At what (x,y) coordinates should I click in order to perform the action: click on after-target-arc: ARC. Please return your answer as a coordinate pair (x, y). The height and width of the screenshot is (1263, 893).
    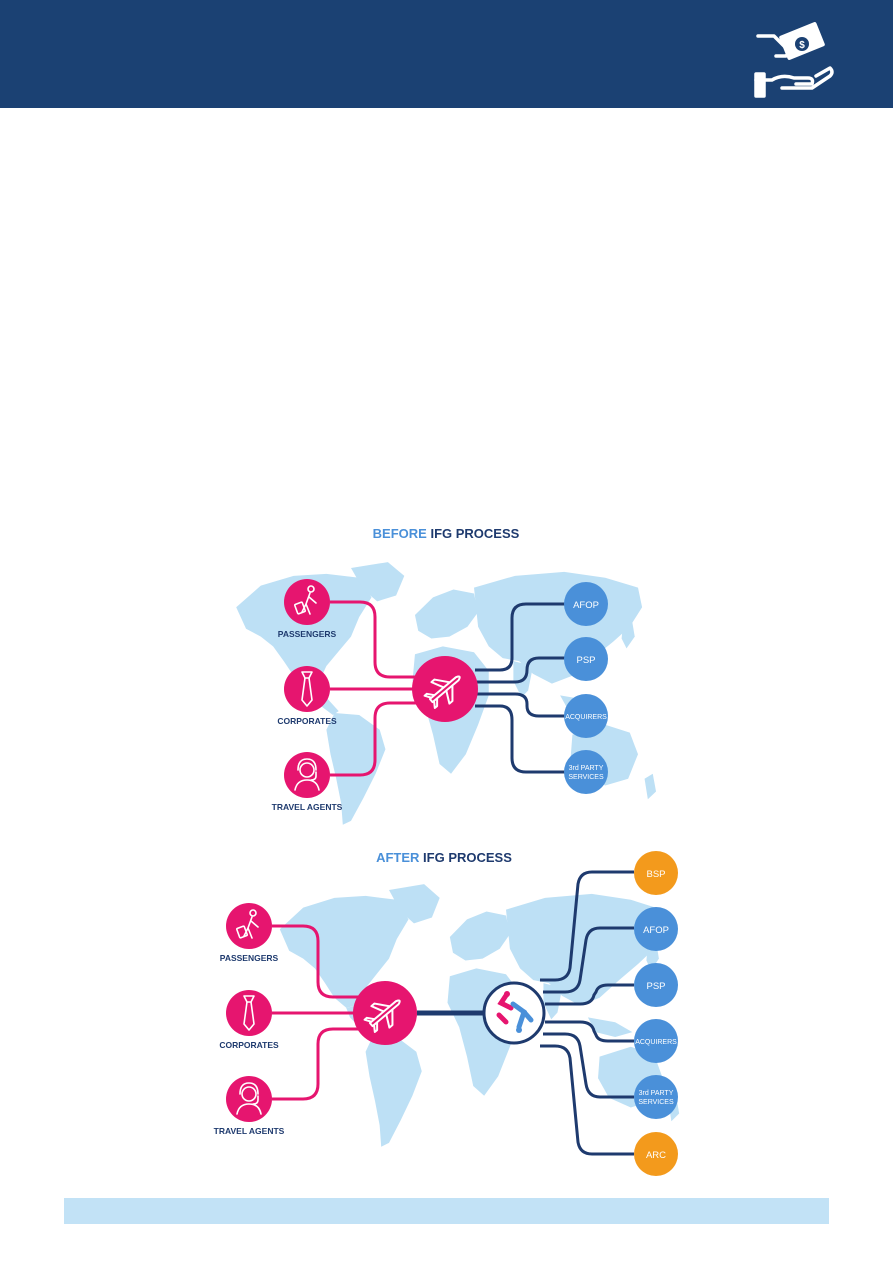
    Looking at the image, I should click on (656, 1154).